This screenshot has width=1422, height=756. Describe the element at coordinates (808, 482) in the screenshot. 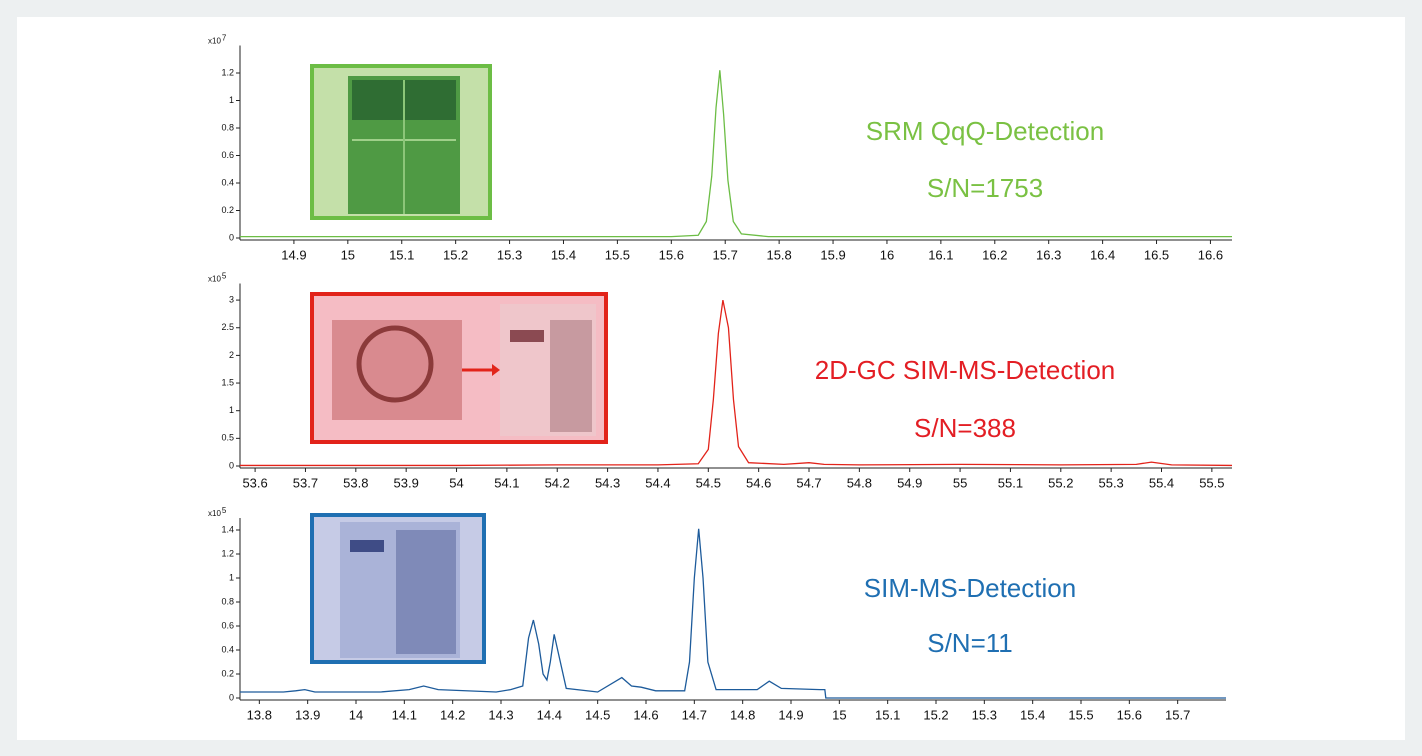

I see `x-tick-label: 54.7` at that location.